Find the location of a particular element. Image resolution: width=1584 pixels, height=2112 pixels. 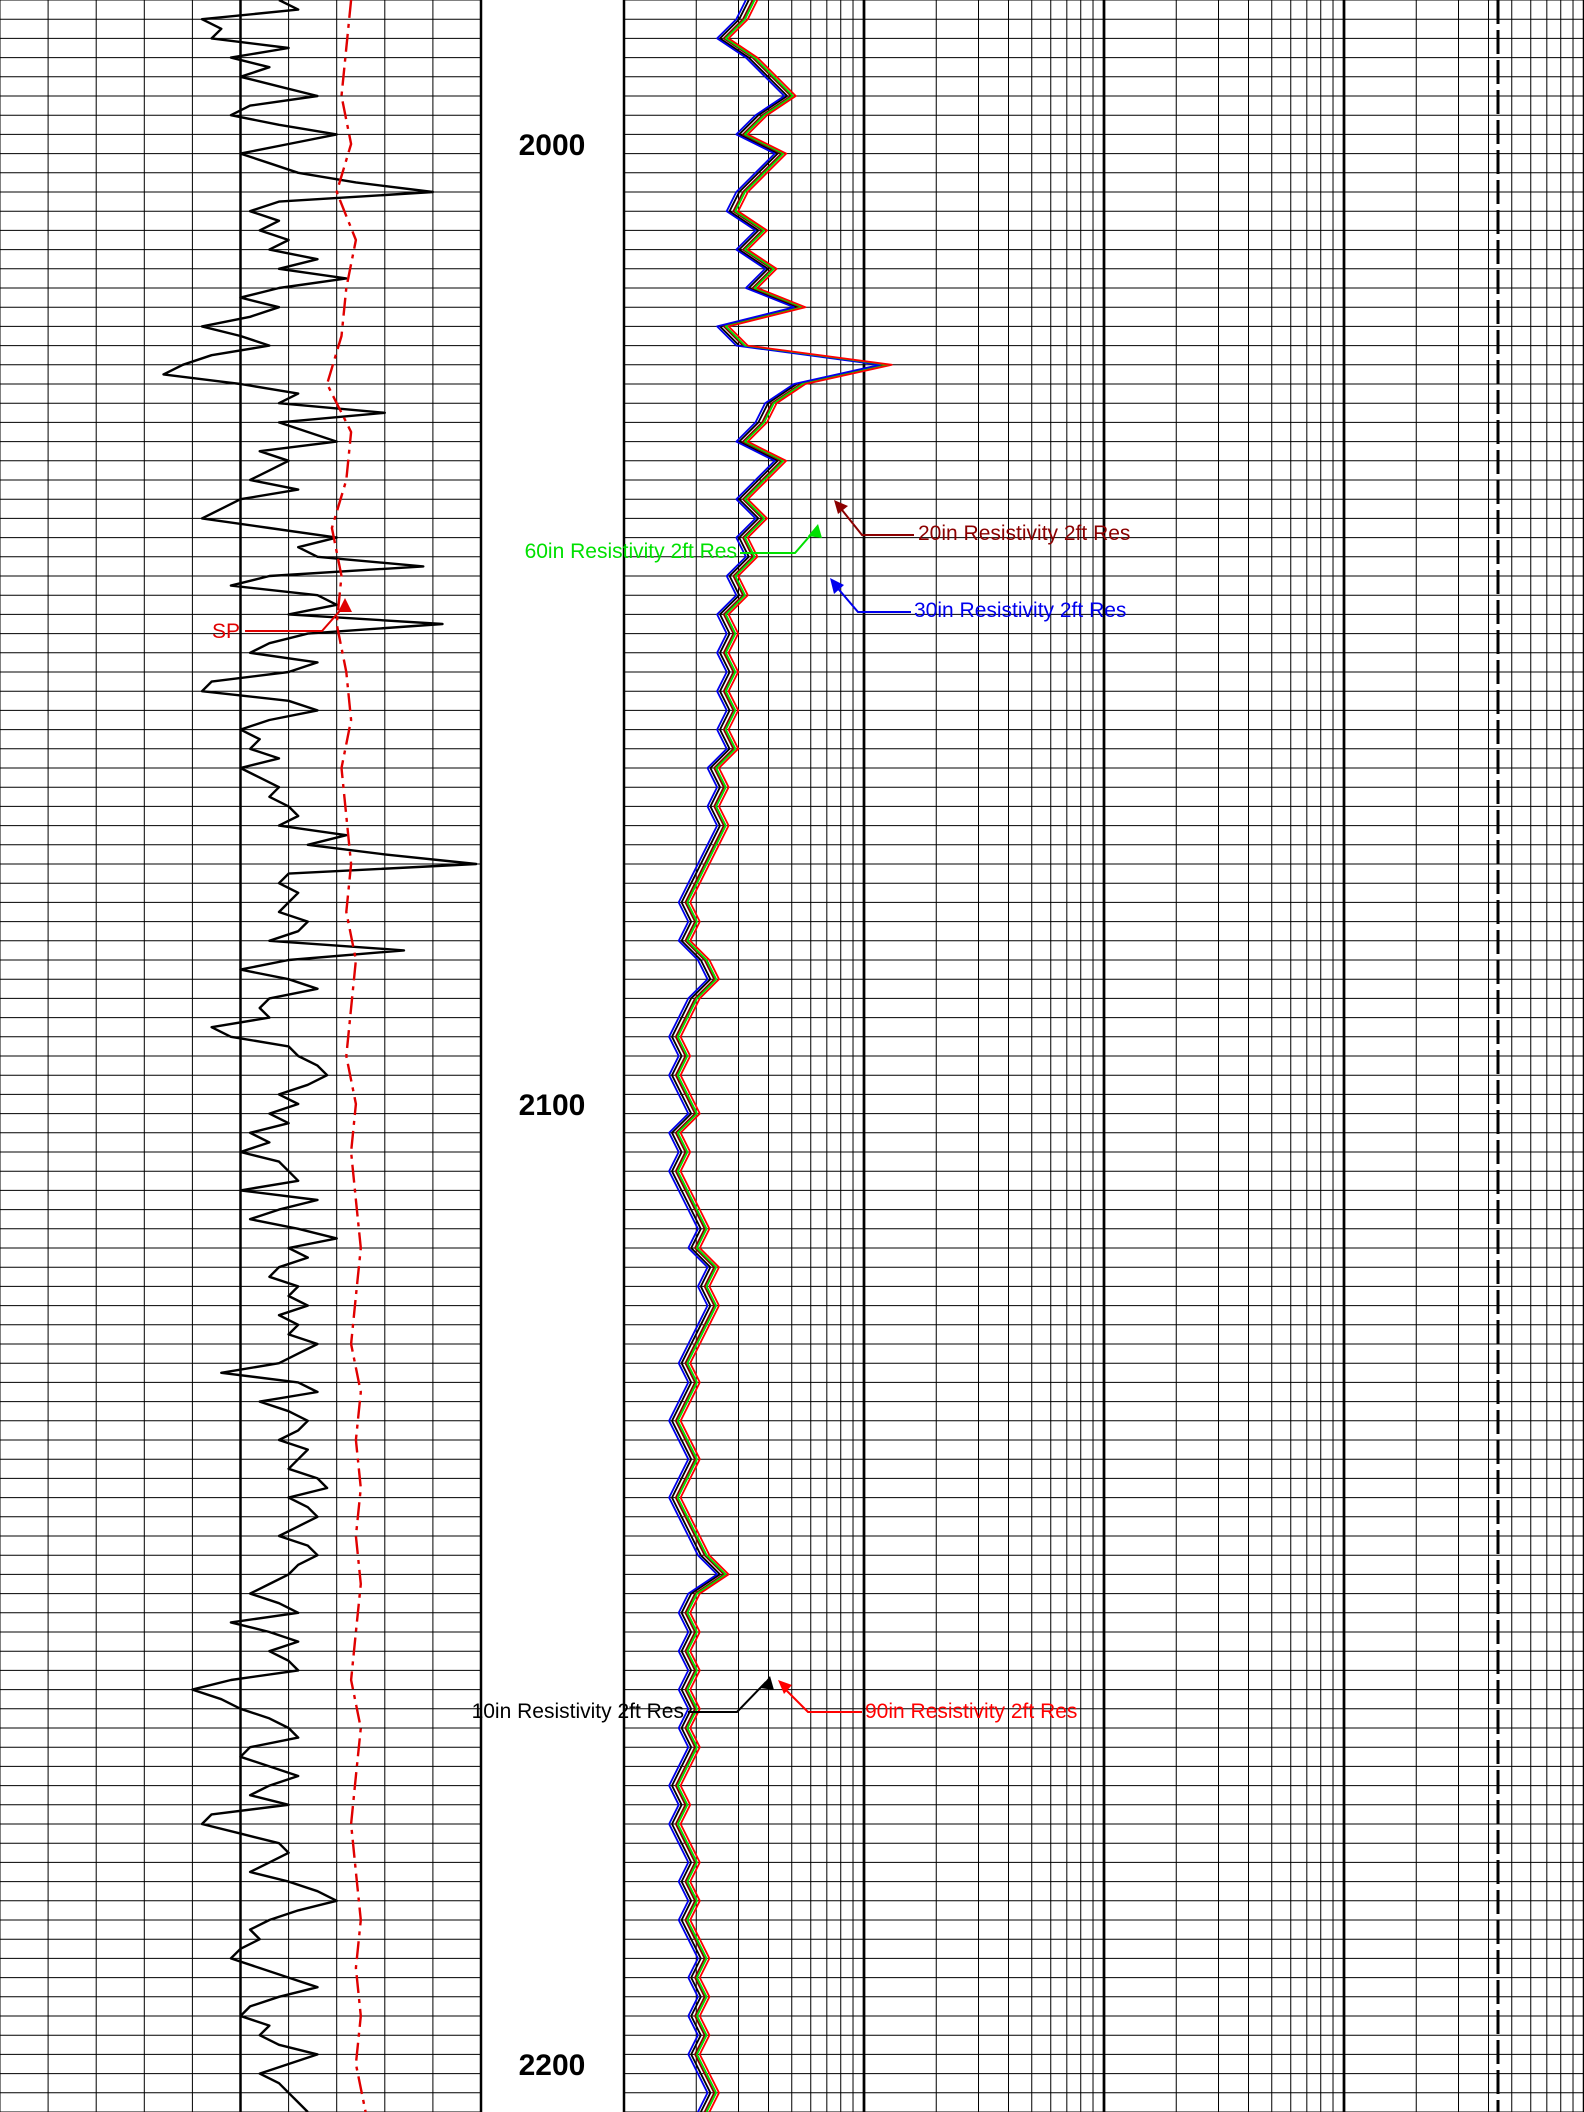

svg-text: 60in Resistivity 2ft Res is located at coordinates (631, 551).